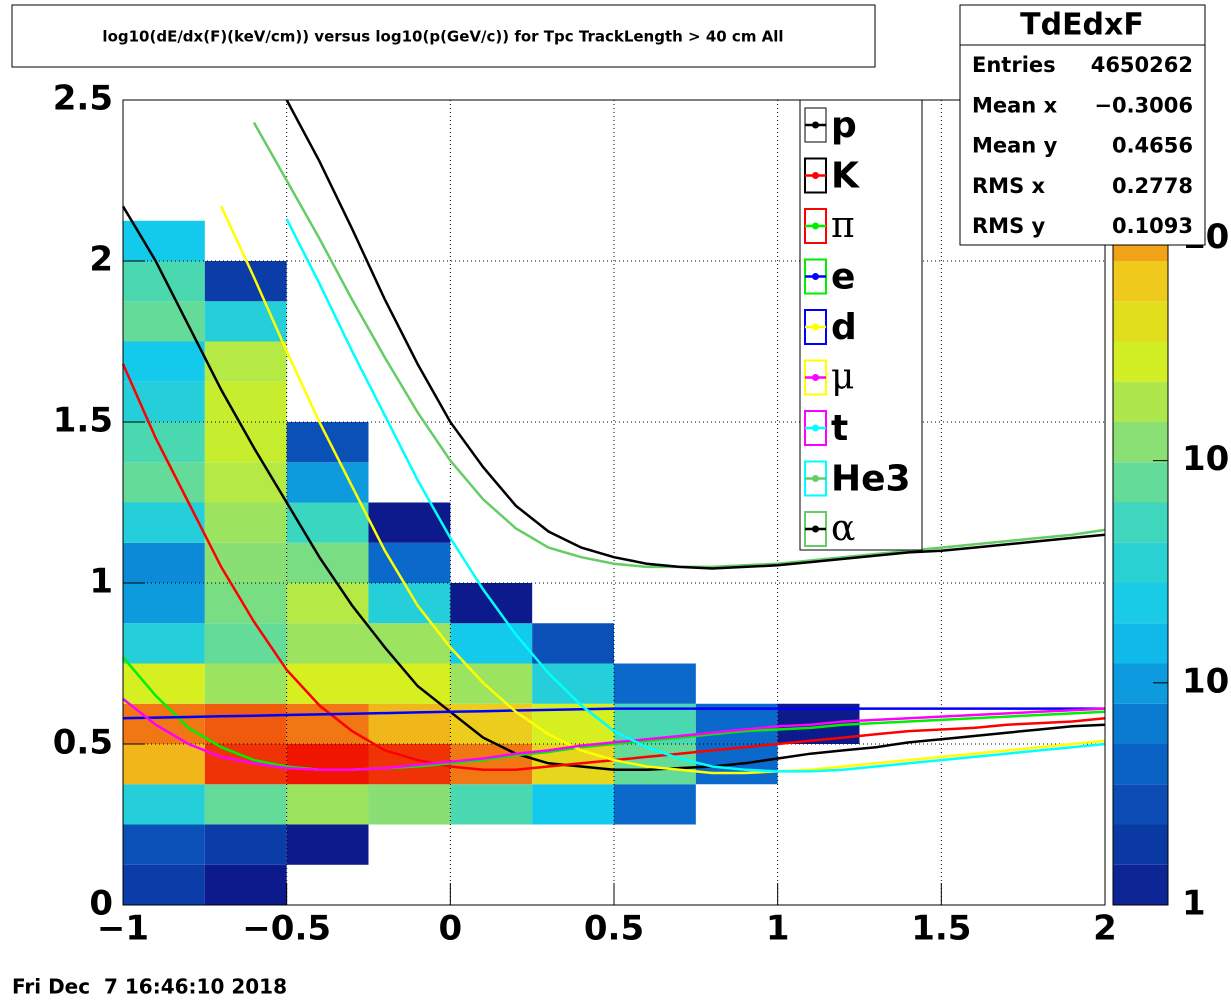 The height and width of the screenshot is (1006, 1231). Describe the element at coordinates (123, 929) in the screenshot. I see `x-tick-label: −1` at that location.